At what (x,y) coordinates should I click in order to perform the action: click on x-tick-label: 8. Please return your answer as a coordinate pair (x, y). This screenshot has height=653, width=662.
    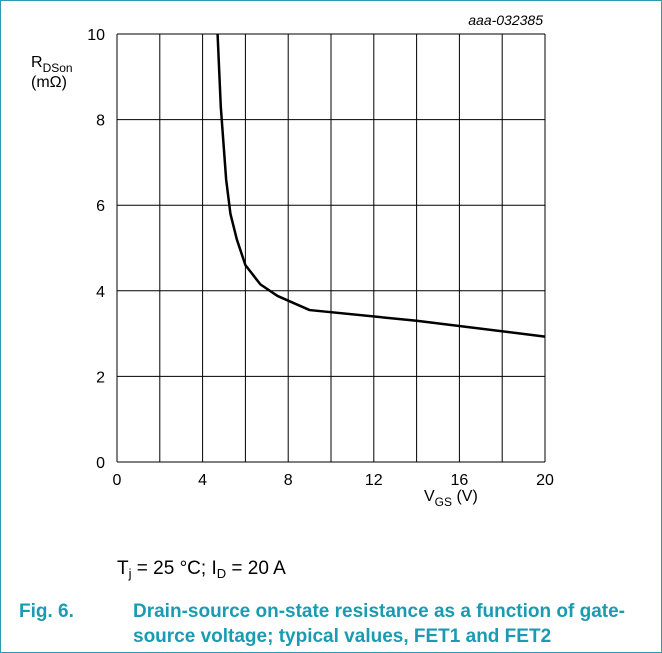
    Looking at the image, I should click on (288, 480).